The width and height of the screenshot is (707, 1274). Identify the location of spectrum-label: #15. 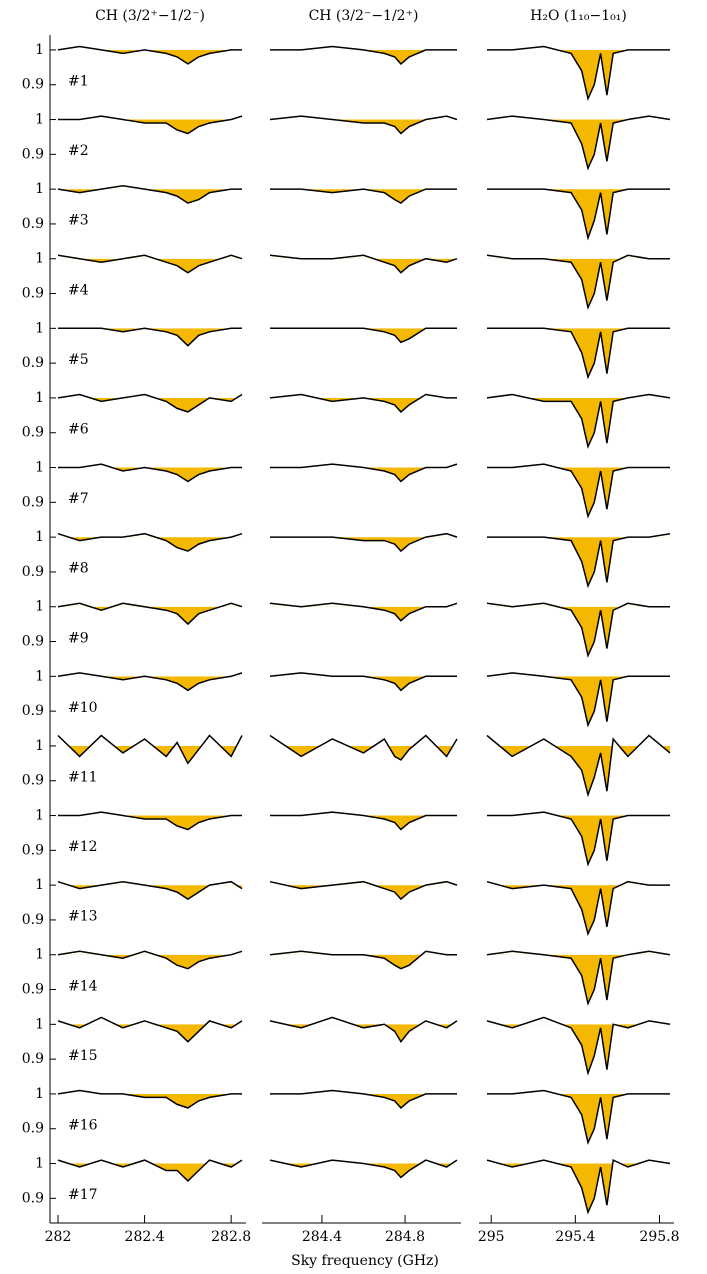
(83, 1056).